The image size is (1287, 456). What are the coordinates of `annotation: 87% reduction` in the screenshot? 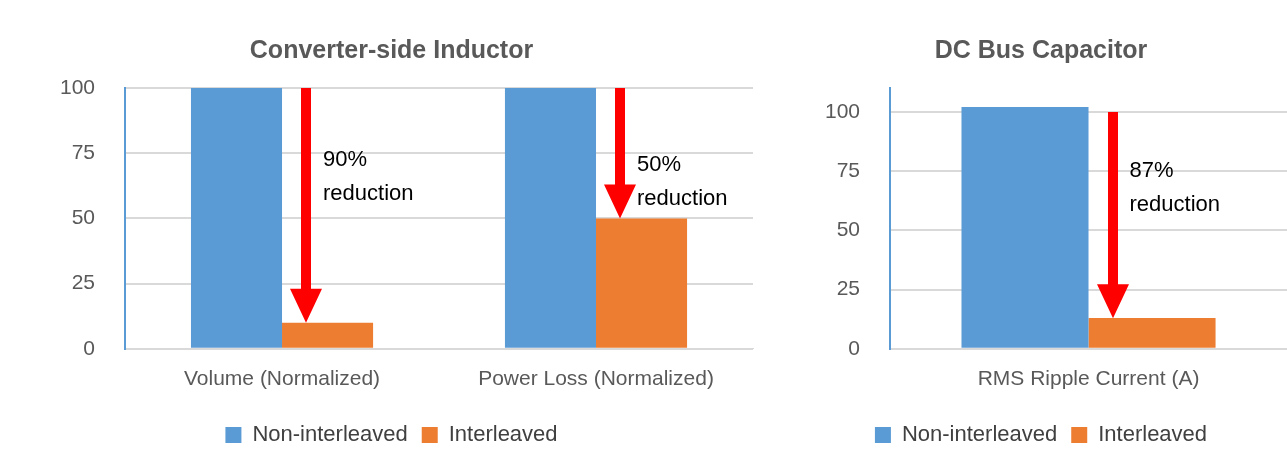 It's located at (1175, 186).